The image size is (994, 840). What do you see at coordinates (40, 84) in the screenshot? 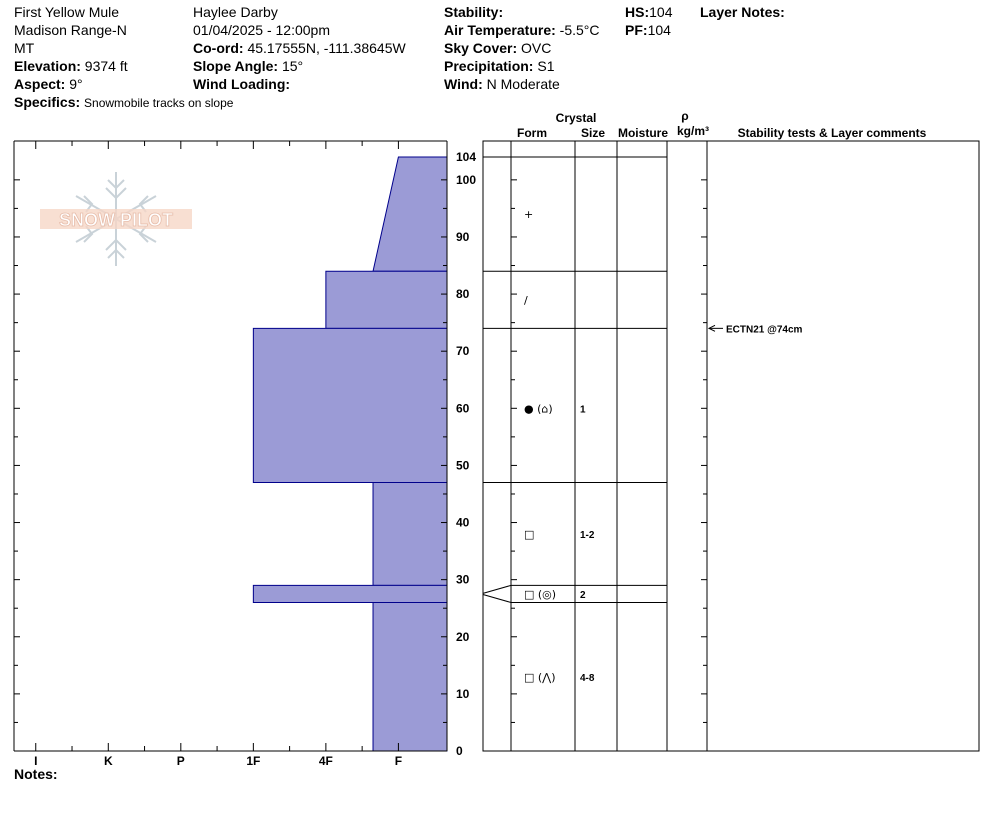
I see `aspect-label: Aspect:` at bounding box center [40, 84].